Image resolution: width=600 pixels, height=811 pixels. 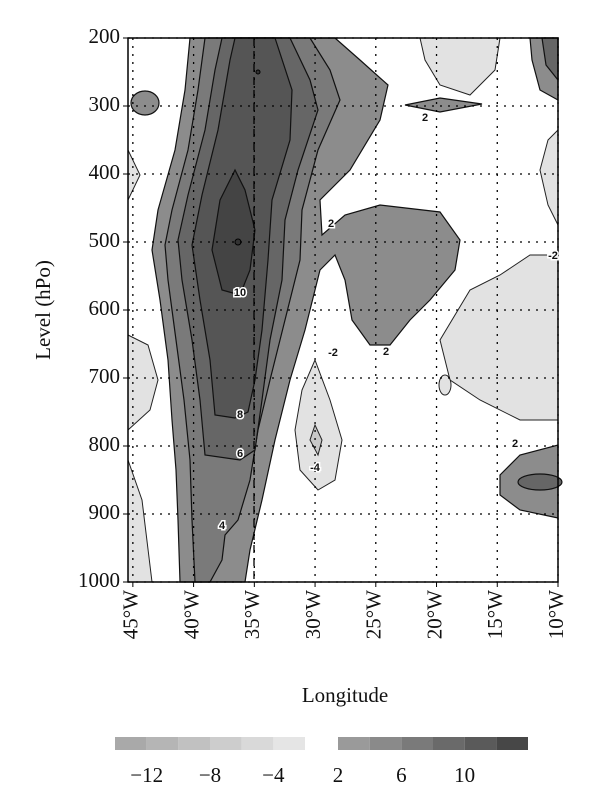 What do you see at coordinates (556, 614) in the screenshot?
I see `x-tick-label: 10°W` at bounding box center [556, 614].